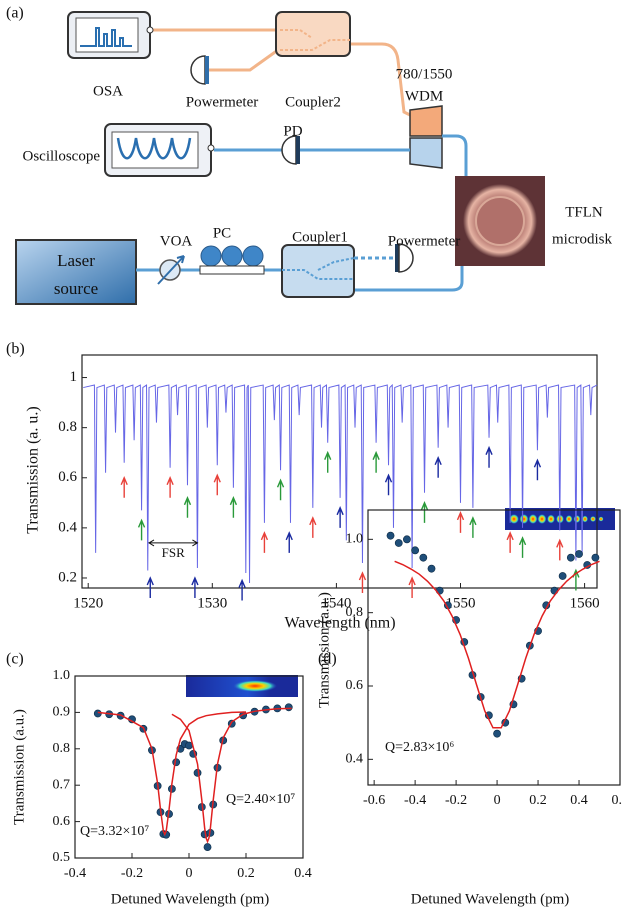 The height and width of the screenshot is (914, 623). I want to click on label: OSA, so click(108, 91).